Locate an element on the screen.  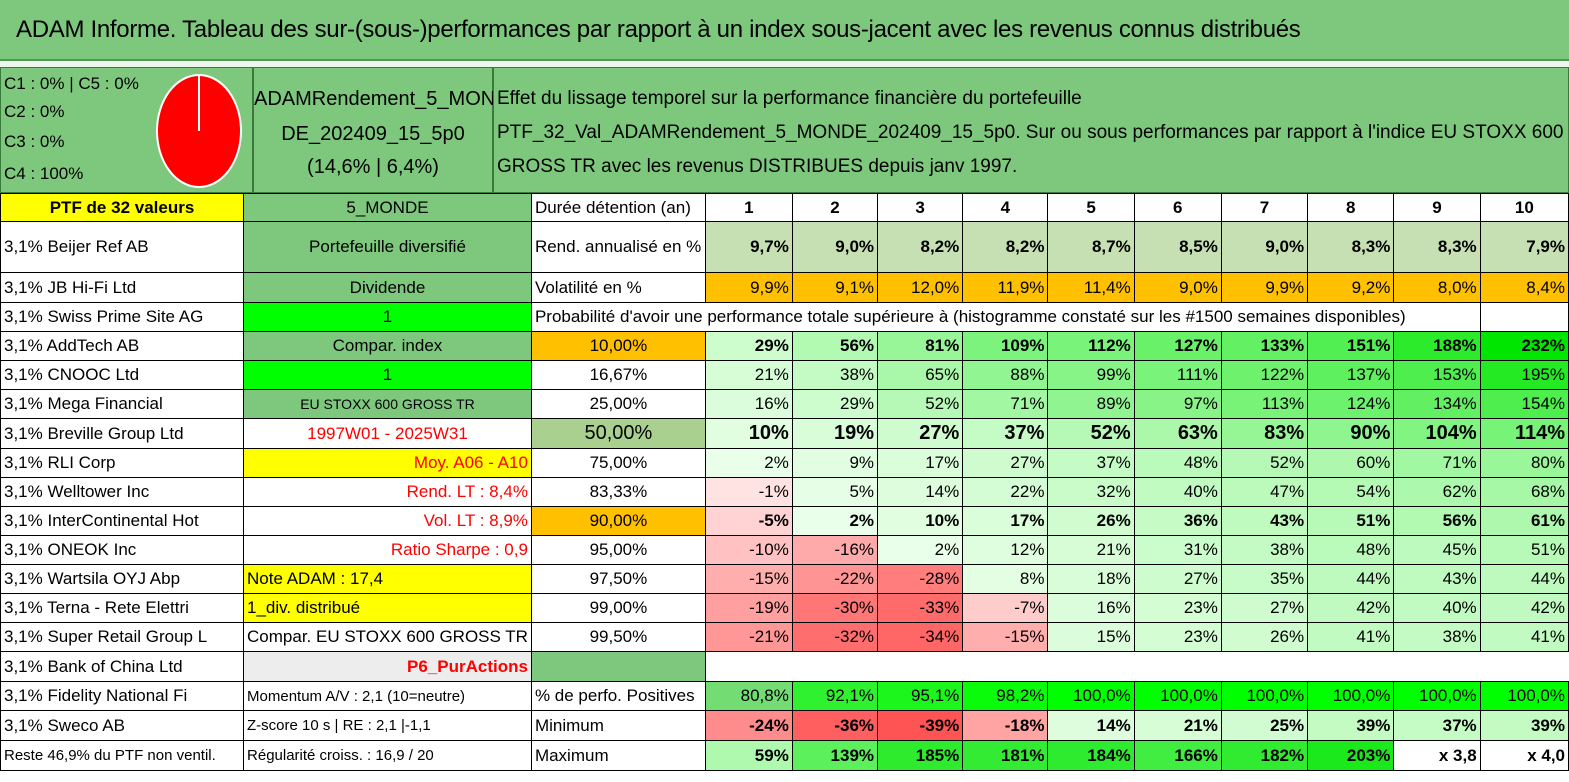
holding-name: 3,1% AddTech AB is located at coordinates (122, 346).